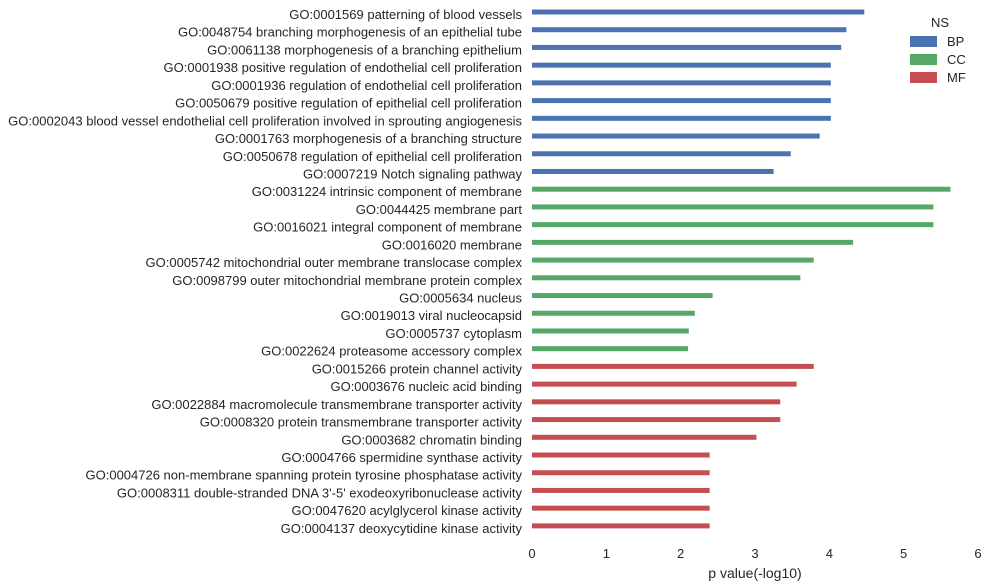 This screenshot has height=587, width=989. Describe the element at coordinates (412, 173) in the screenshot. I see `category-label: GO:0007219 Notch signaling pathway` at that location.